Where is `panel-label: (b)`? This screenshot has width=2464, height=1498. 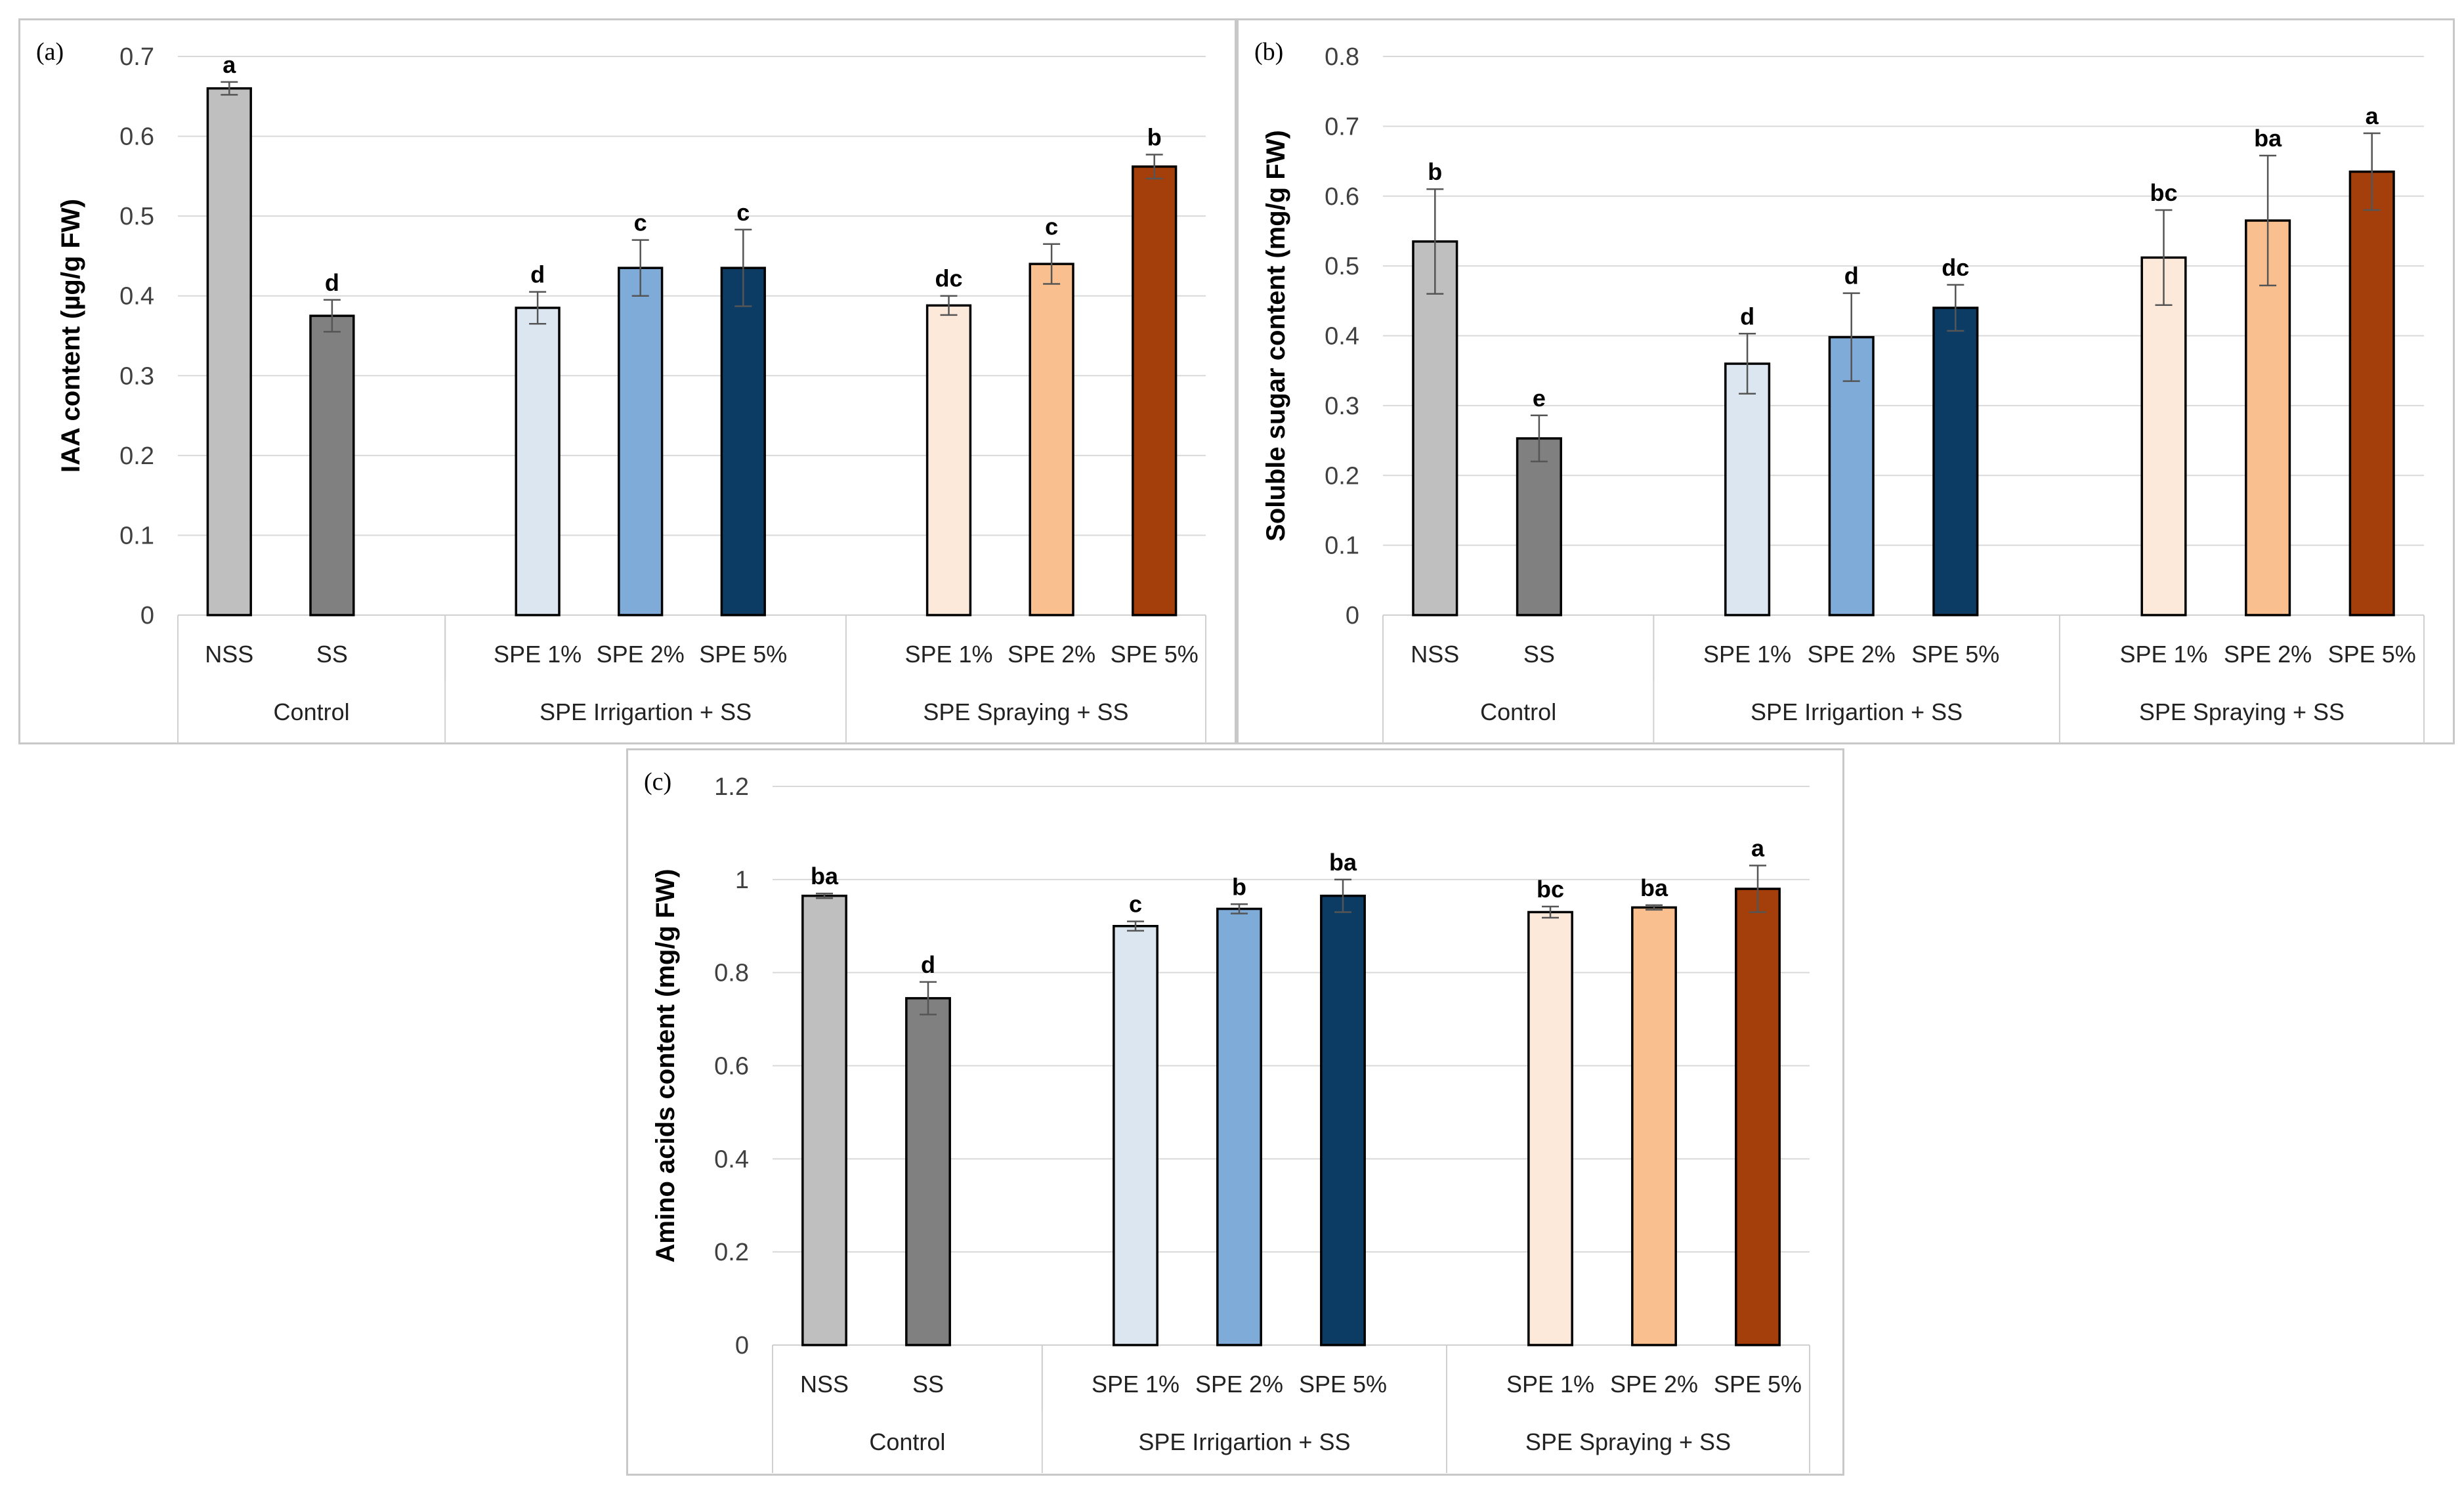
panel-label: (b) is located at coordinates (1268, 52).